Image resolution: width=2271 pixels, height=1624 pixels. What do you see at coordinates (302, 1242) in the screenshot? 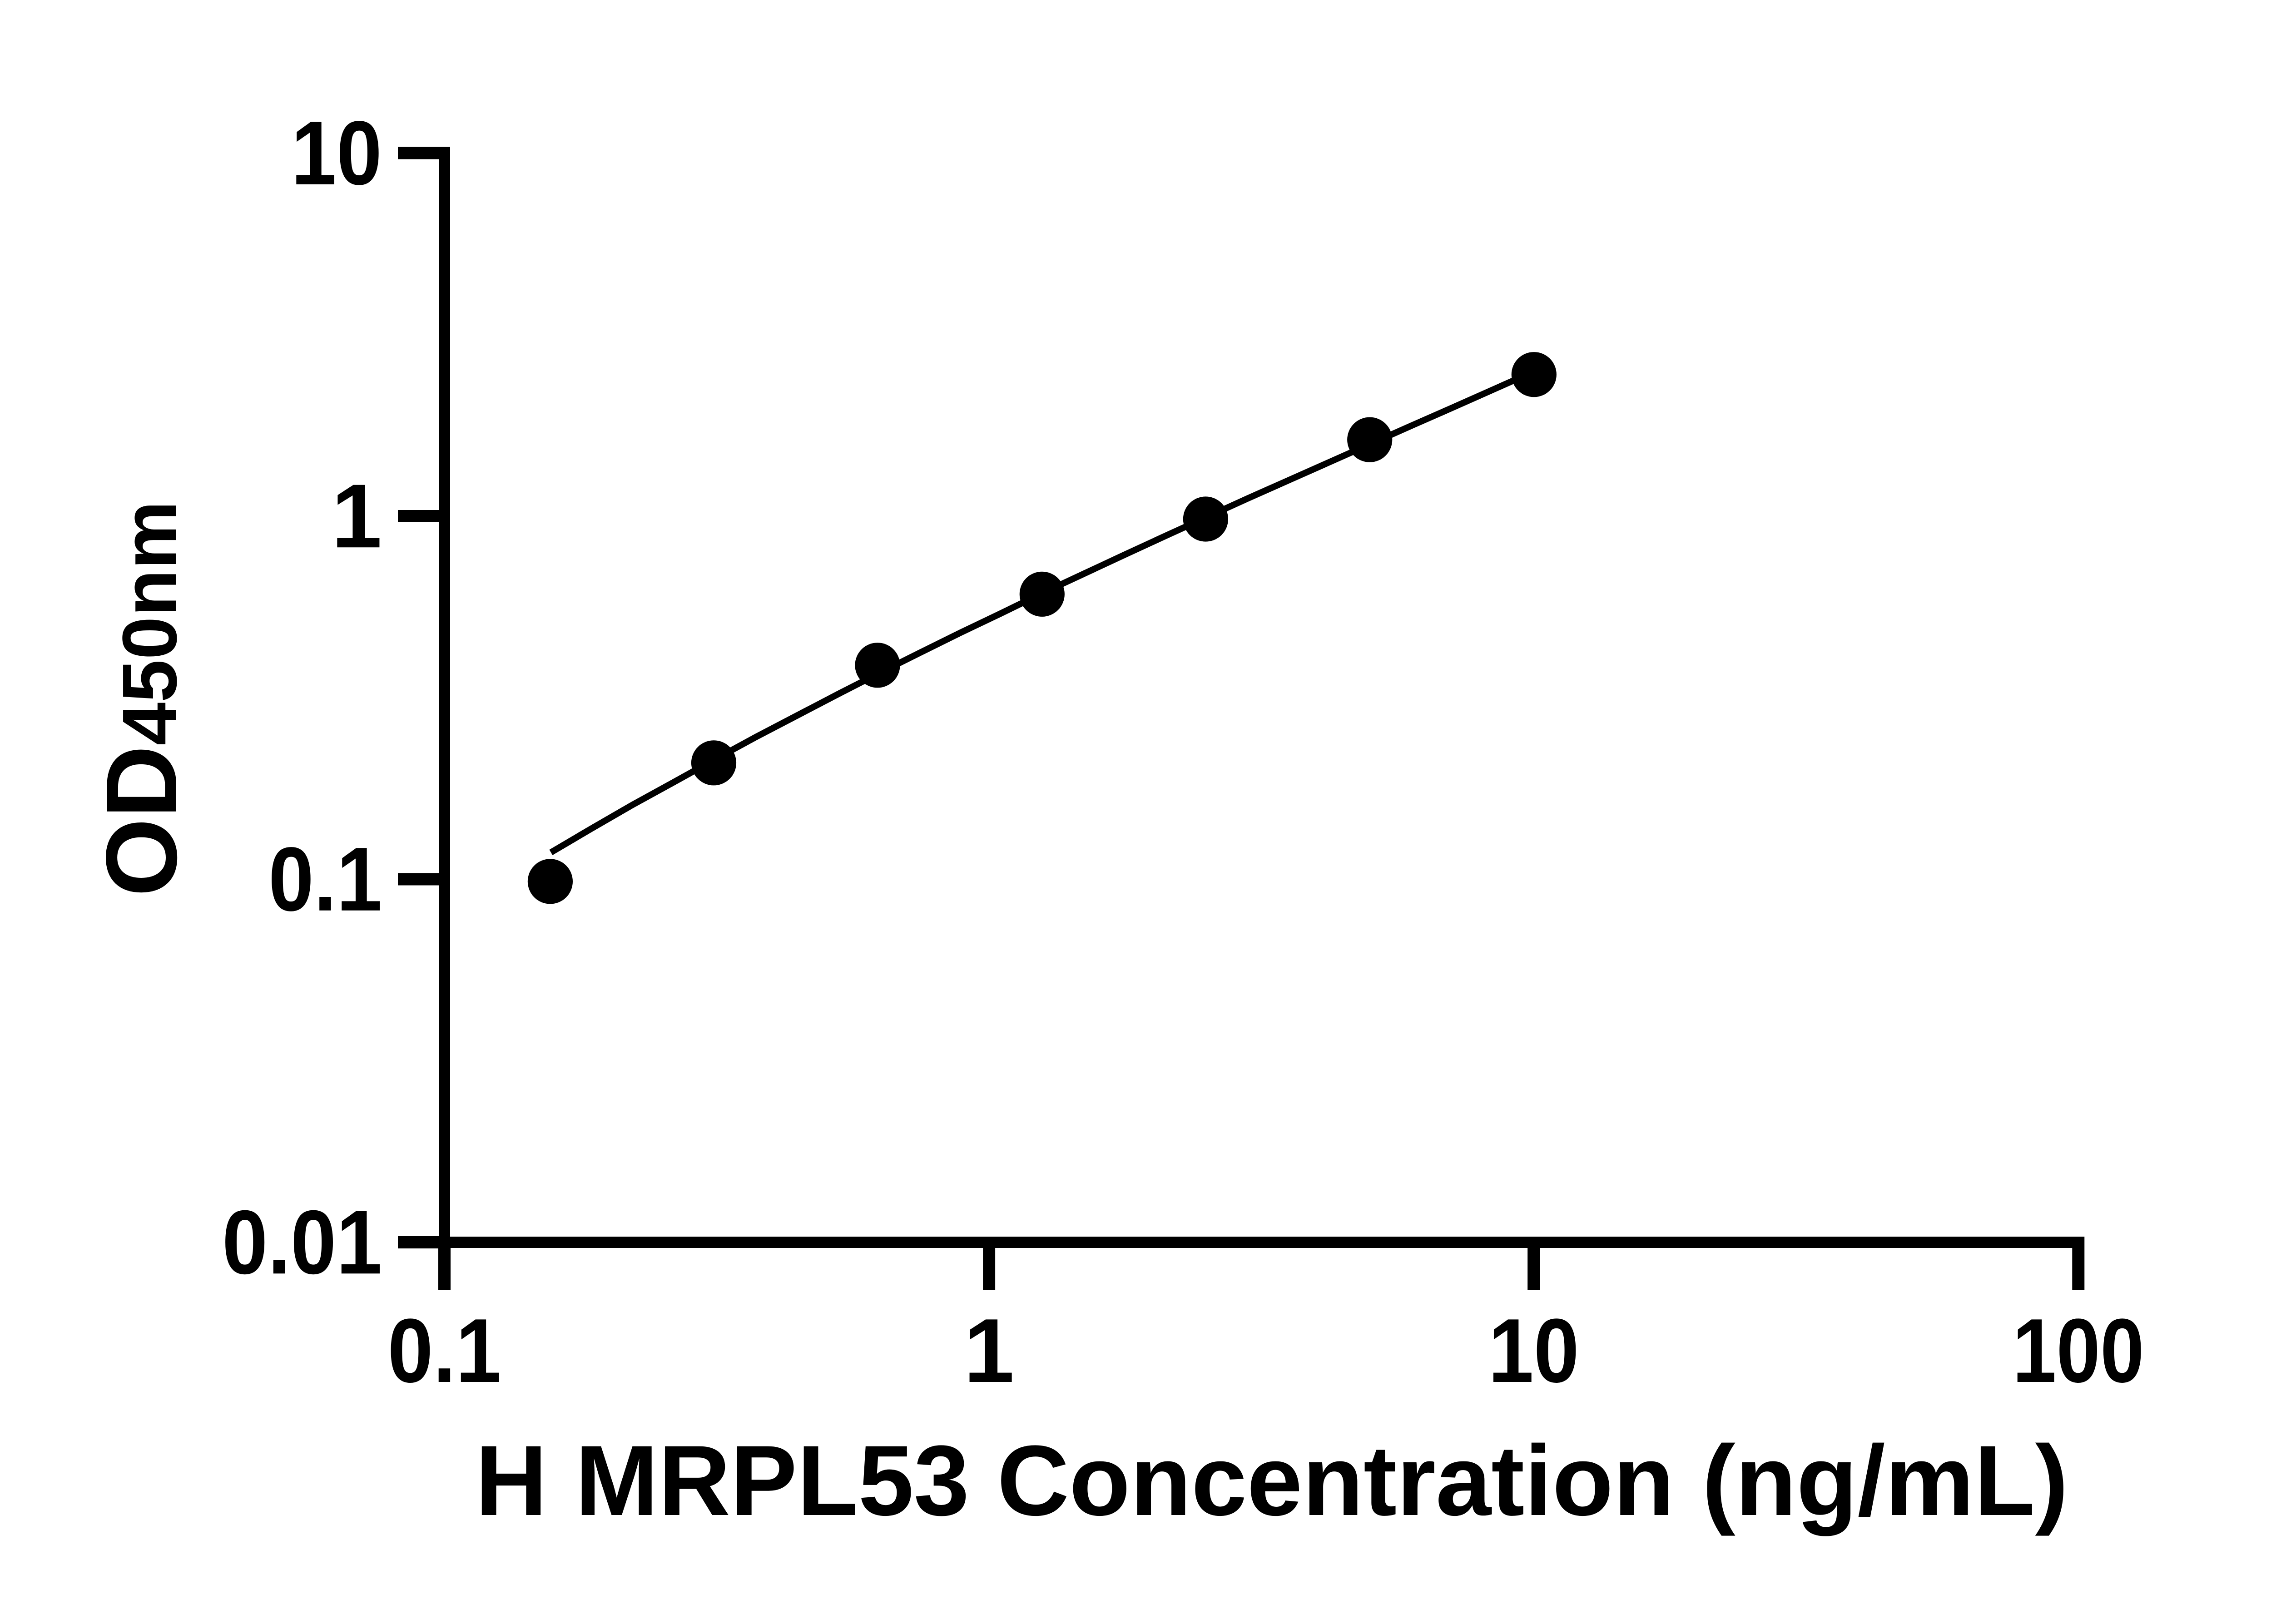
I see `svg-text: 0.01` at bounding box center [302, 1242].